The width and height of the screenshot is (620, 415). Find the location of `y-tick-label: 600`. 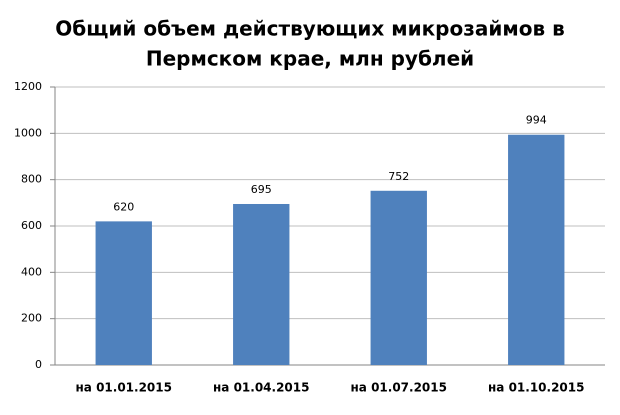

y-tick-label: 600 is located at coordinates (31, 225).